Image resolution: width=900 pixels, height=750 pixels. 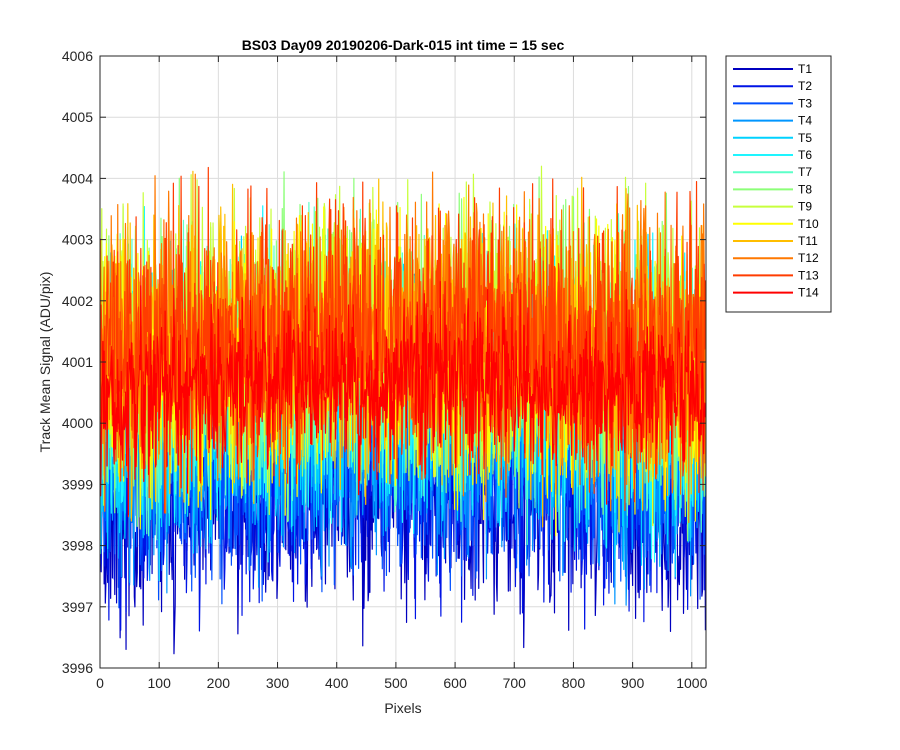 I want to click on x-tick-label: 300, so click(x=278, y=683).